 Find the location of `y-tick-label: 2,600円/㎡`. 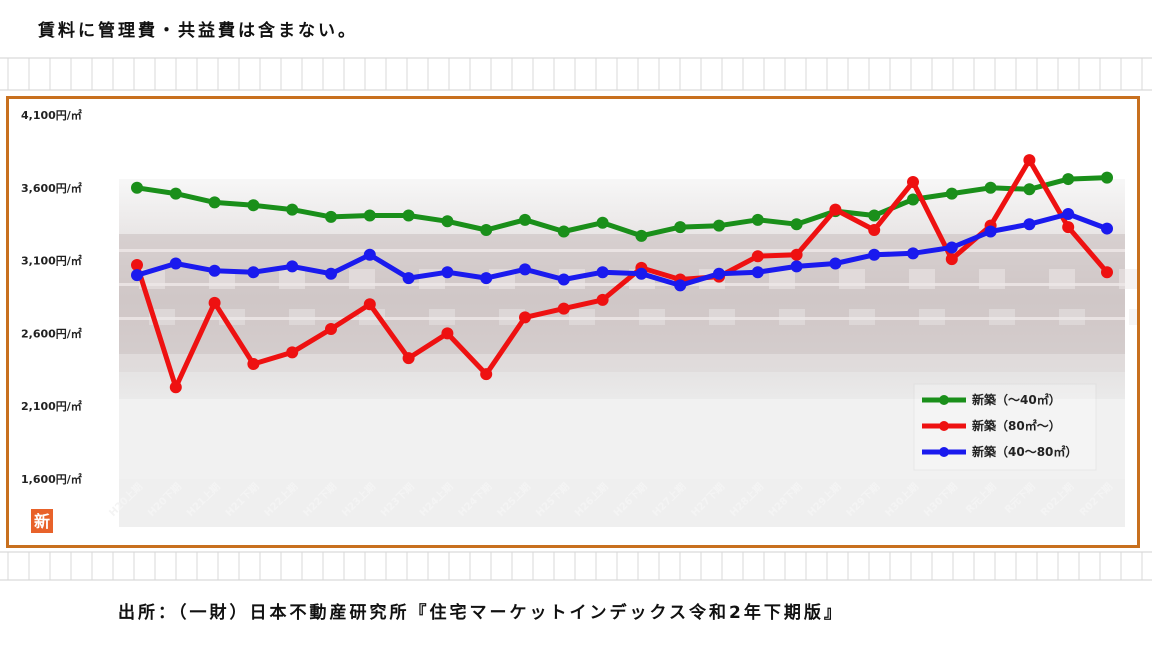

y-tick-label: 2,600円/㎡ is located at coordinates (51, 333).